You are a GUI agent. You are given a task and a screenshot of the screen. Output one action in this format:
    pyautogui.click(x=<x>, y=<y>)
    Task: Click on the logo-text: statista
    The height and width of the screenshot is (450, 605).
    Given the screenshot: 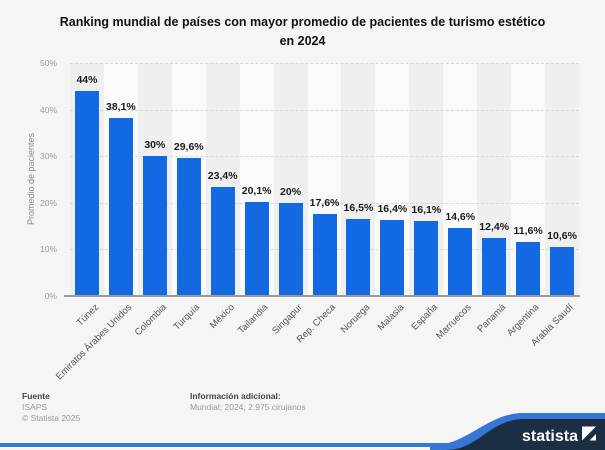 What is the action you would take?
    pyautogui.click(x=550, y=436)
    